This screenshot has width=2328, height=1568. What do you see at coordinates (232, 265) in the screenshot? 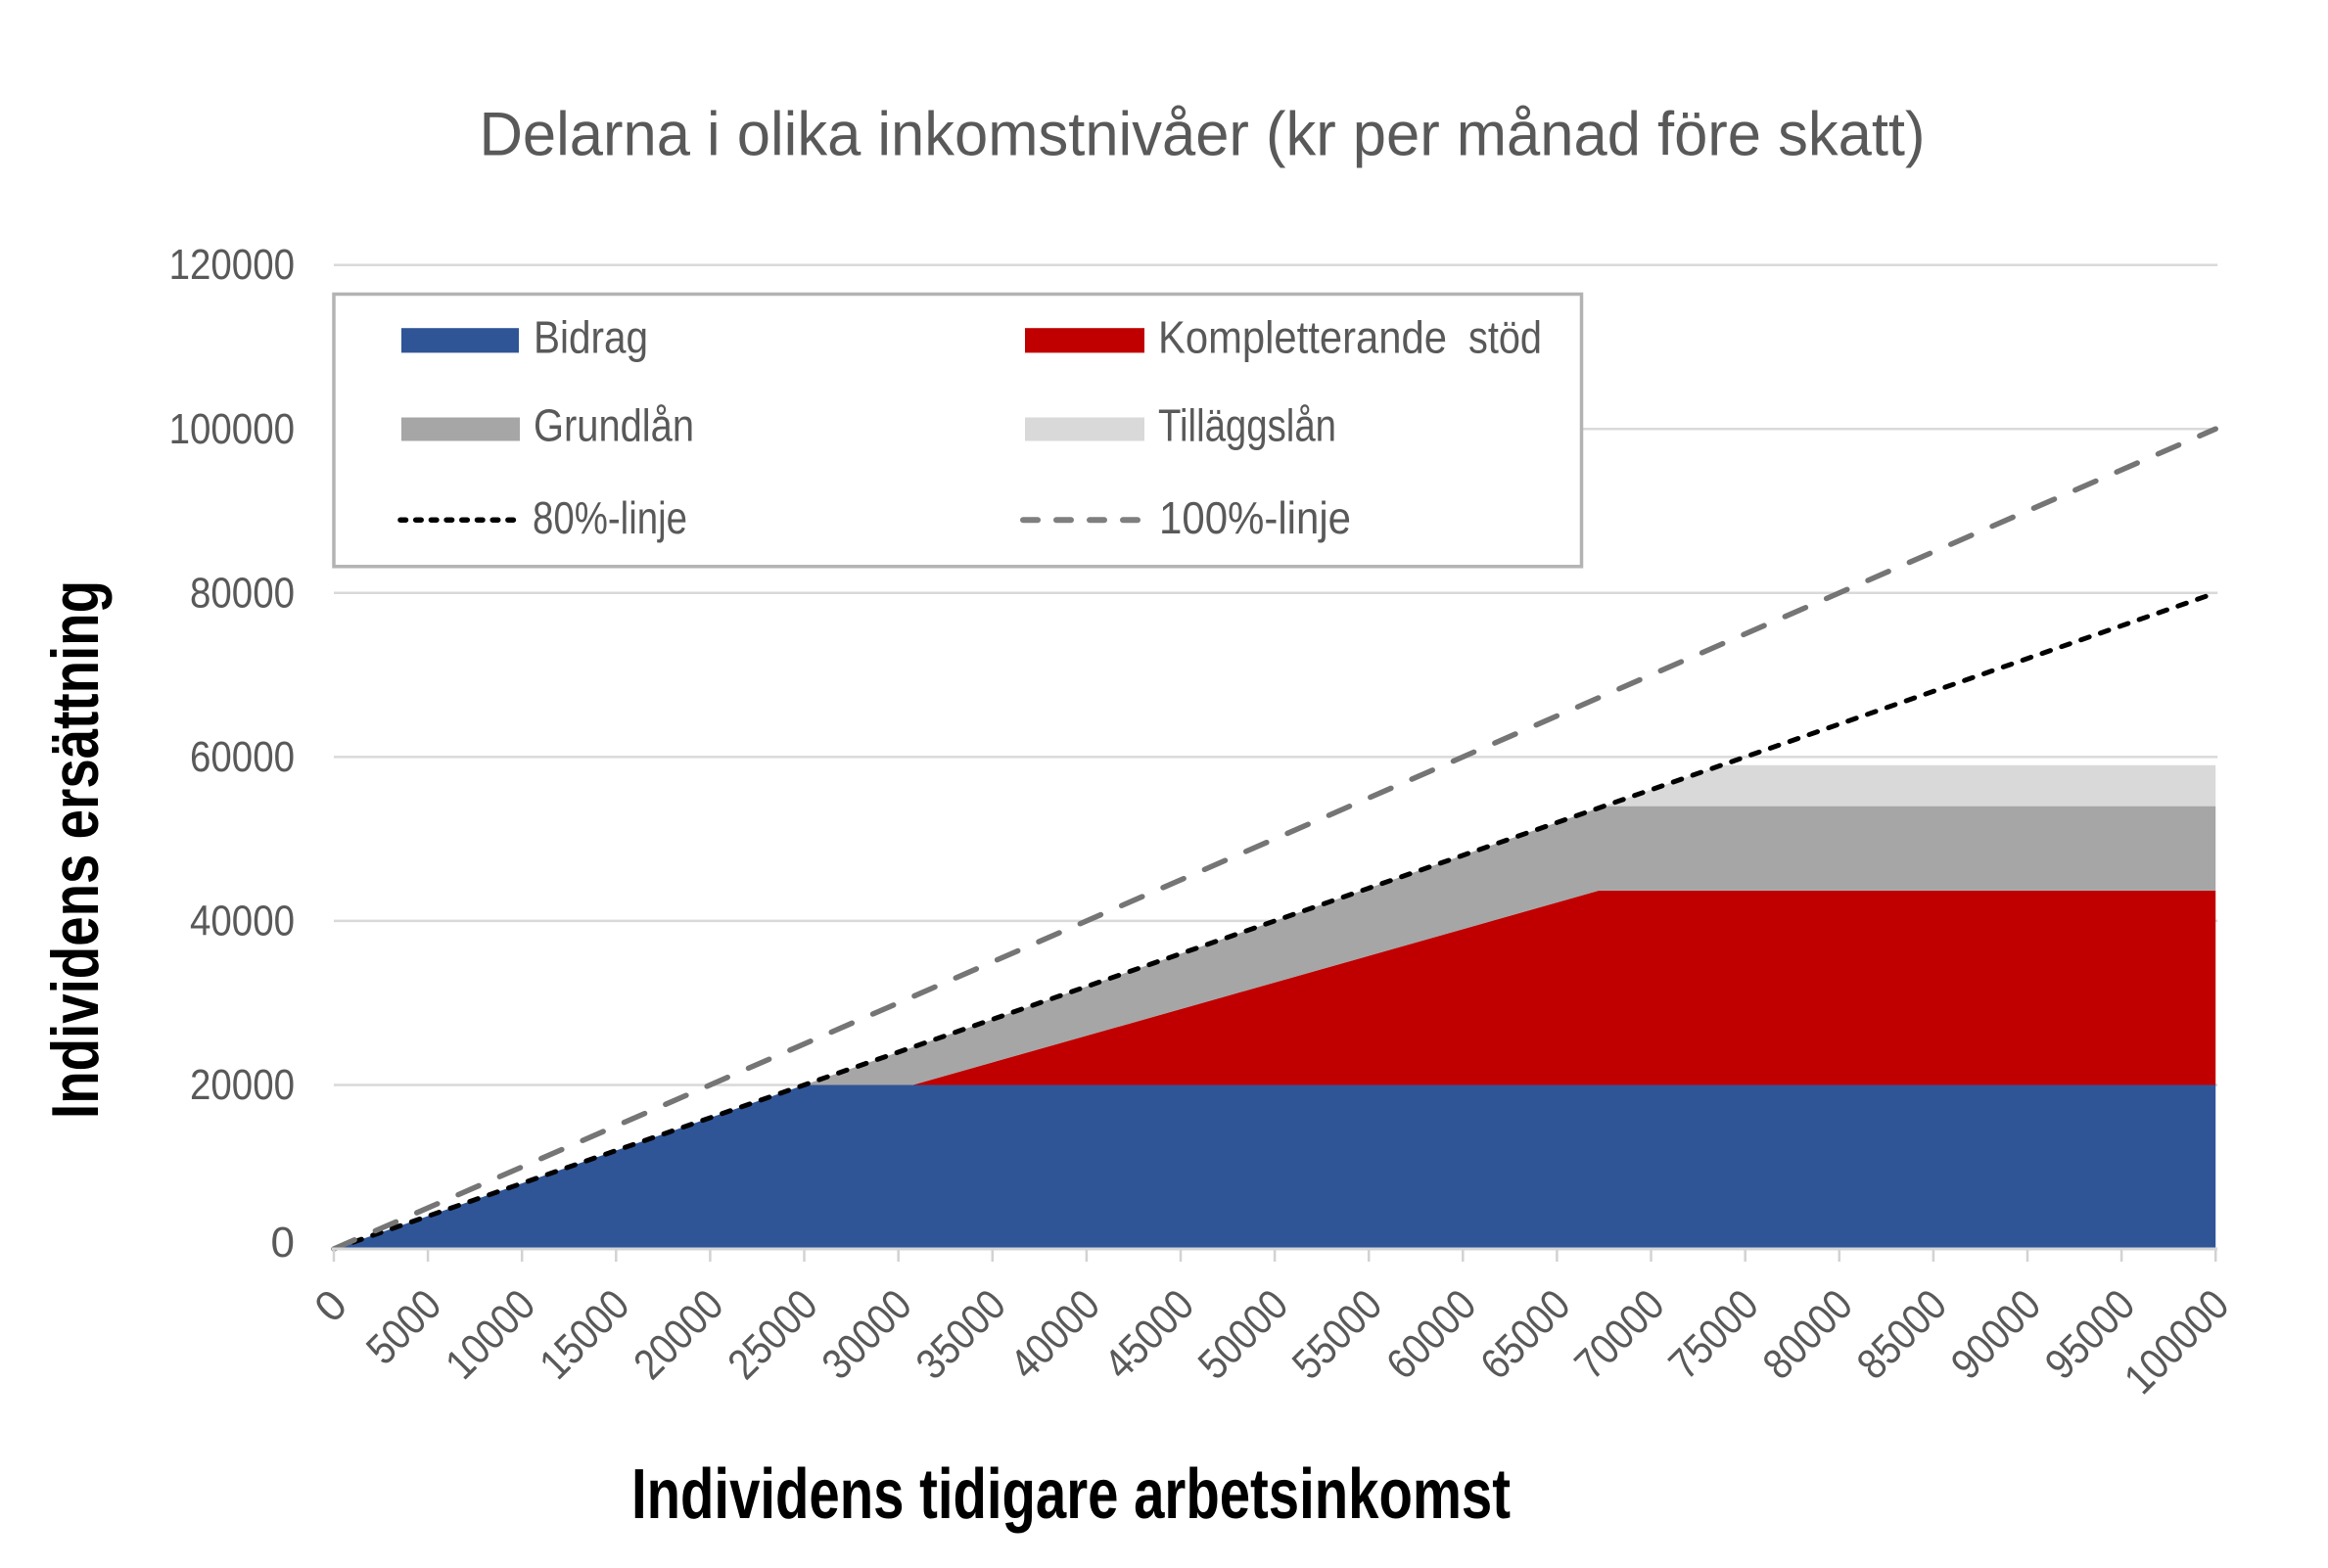
I see `svg-text: 120000` at bounding box center [232, 265].